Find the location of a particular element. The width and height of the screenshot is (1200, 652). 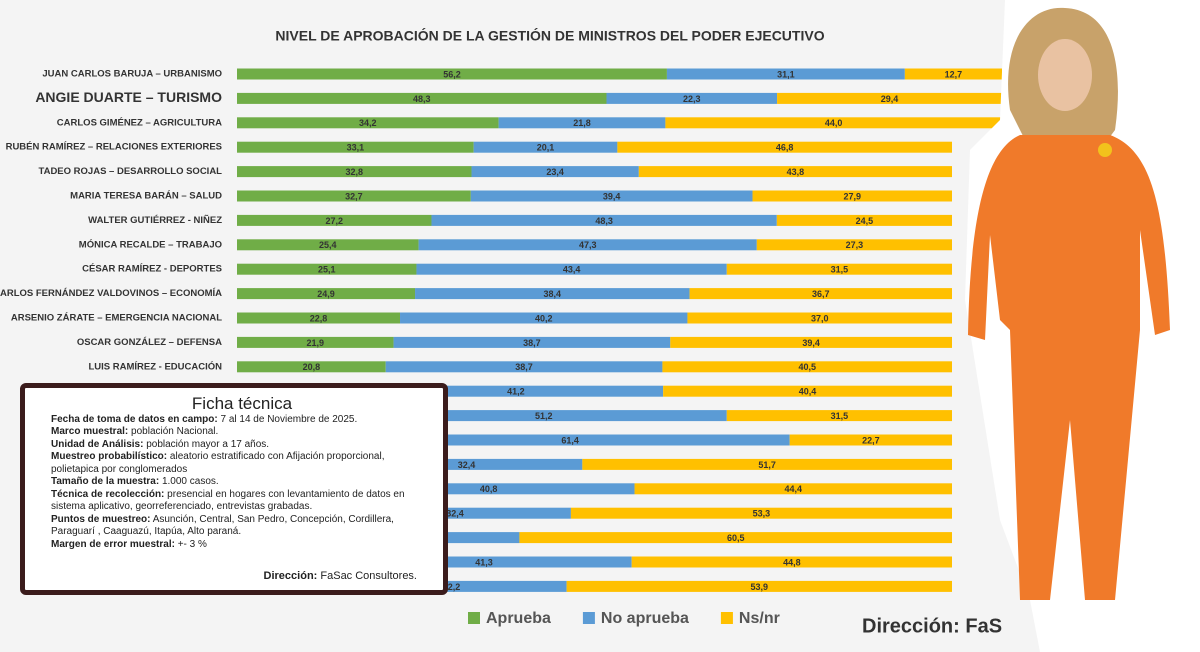

value-label: 38,4 is located at coordinates (553, 294).